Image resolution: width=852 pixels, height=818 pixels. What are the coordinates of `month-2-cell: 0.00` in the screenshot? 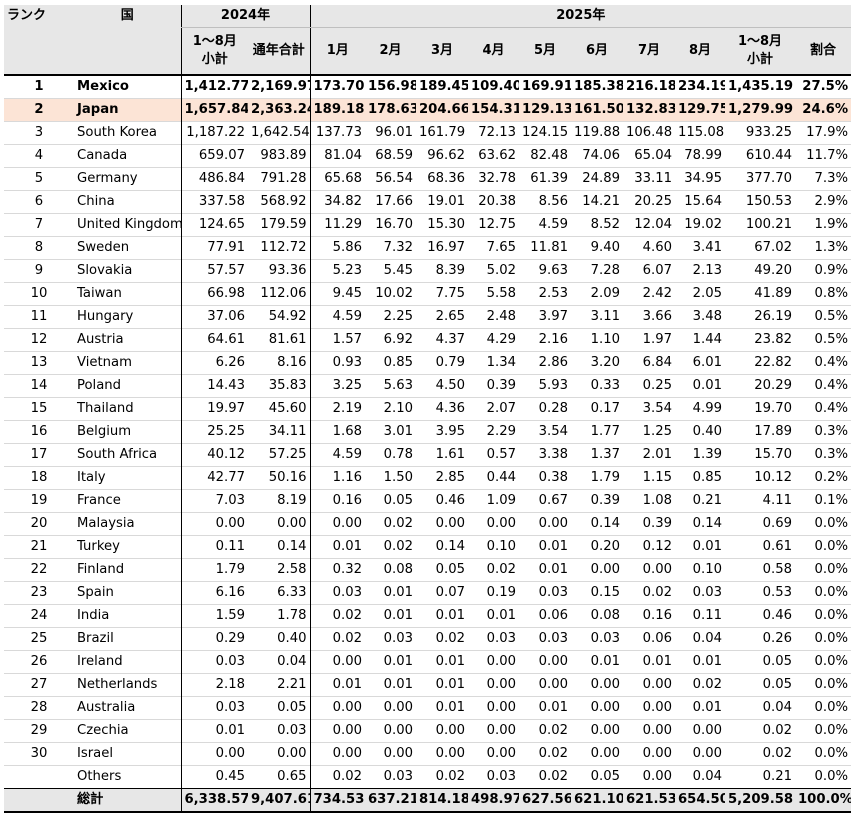 It's located at (398, 730).